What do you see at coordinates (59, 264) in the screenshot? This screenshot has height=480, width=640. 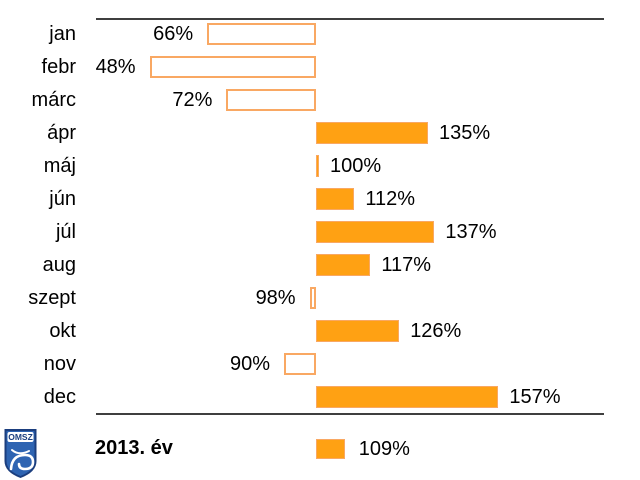 I see `month-label: aug` at bounding box center [59, 264].